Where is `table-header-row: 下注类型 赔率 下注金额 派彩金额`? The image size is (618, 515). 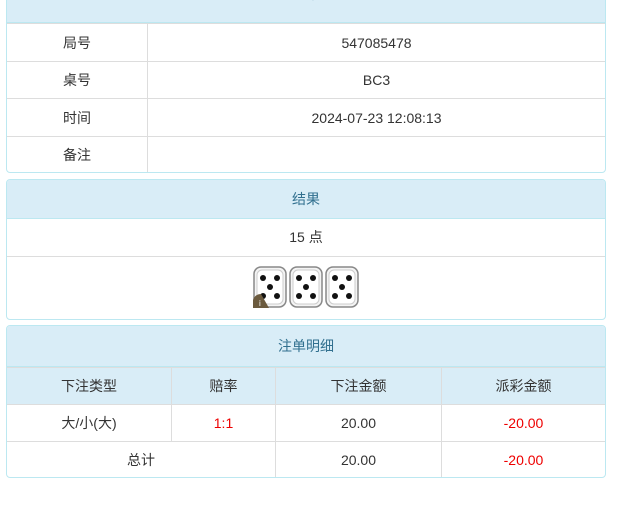 table-header-row: 下注类型 赔率 下注金额 派彩金额 is located at coordinates (306, 386).